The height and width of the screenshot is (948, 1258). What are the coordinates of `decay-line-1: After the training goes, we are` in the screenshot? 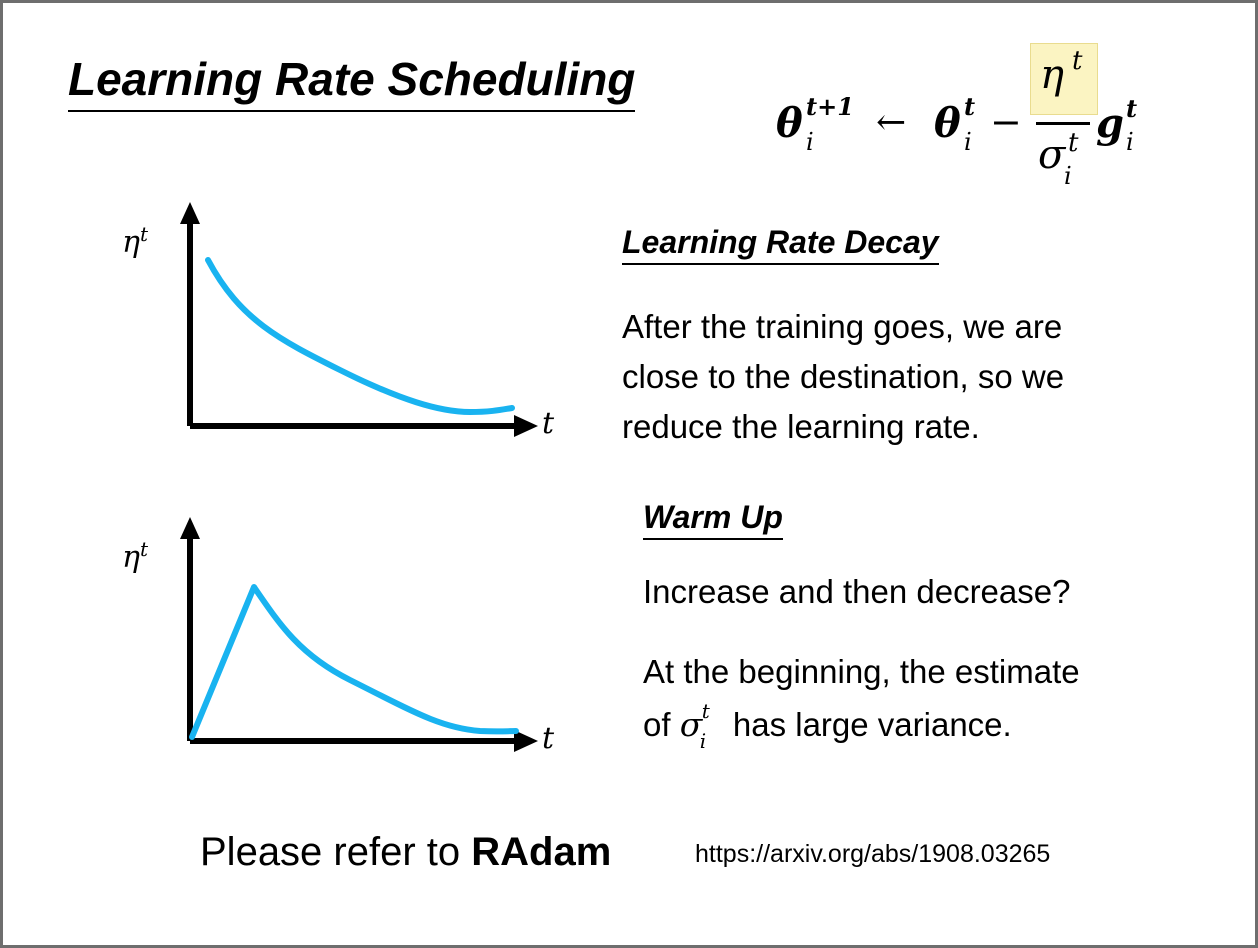 It's located at (842, 326).